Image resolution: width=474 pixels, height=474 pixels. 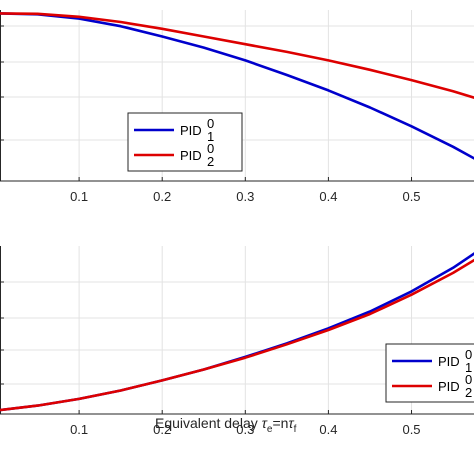 What do you see at coordinates (270, 429) in the screenshot?
I see `x-axis-label-part: e` at bounding box center [270, 429].